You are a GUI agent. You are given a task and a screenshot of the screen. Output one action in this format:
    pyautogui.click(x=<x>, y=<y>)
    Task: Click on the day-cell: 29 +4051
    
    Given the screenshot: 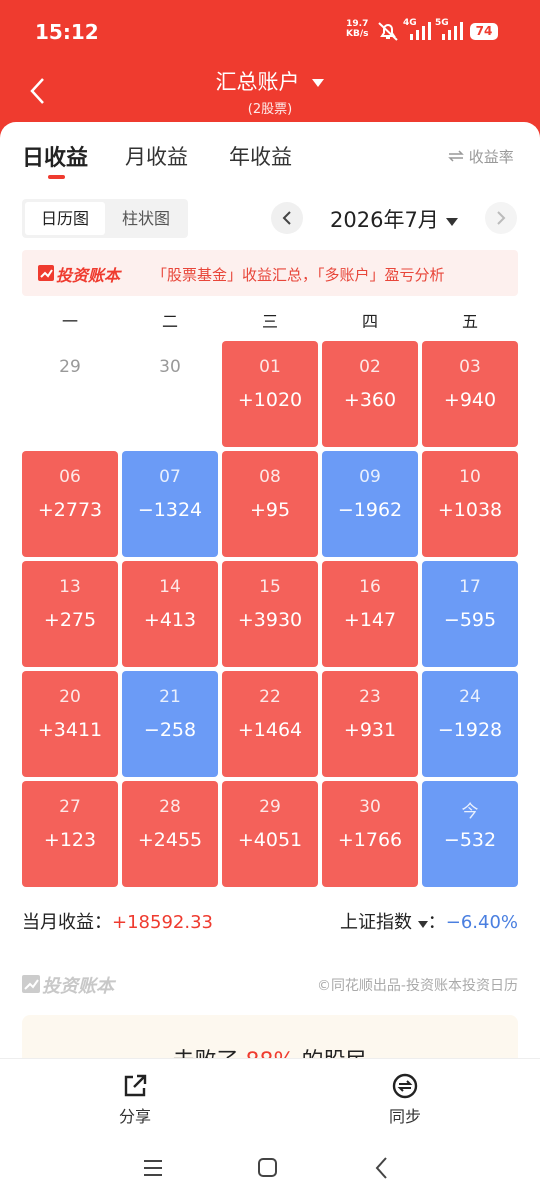 What is the action you would take?
    pyautogui.click(x=270, y=834)
    